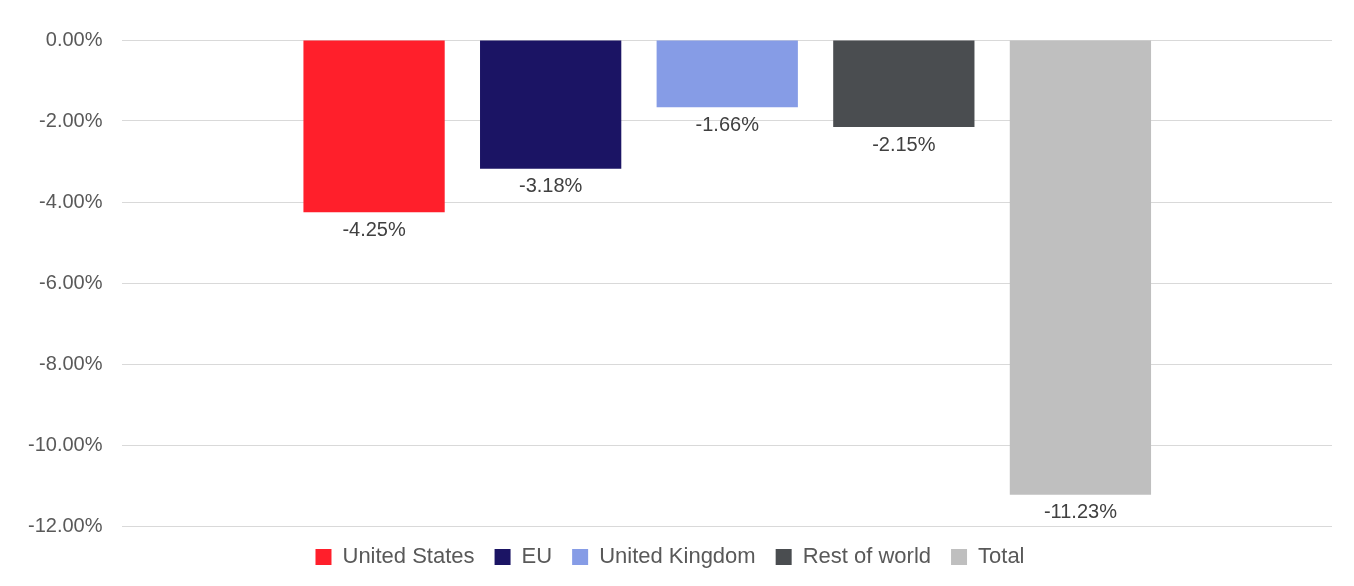 The width and height of the screenshot is (1354, 586). I want to click on y-tick-label: 0.00%, so click(74, 38).